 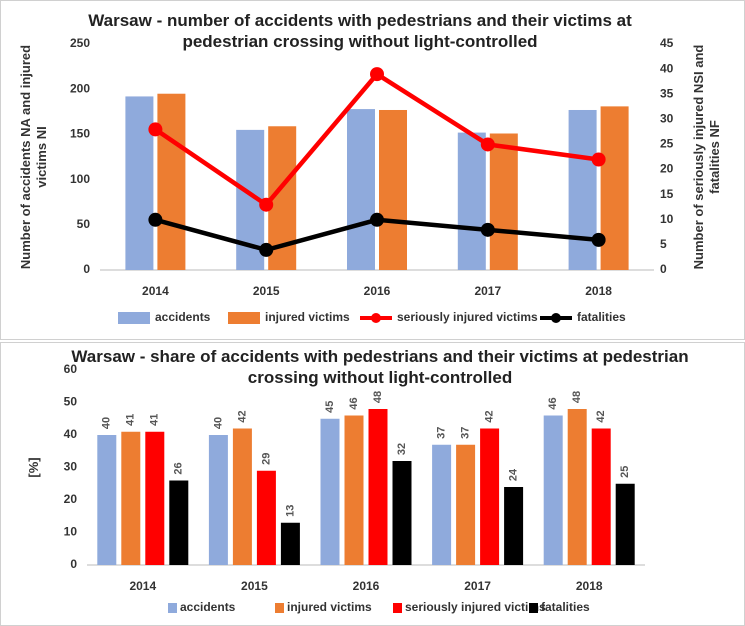 I want to click on value-label: 24, so click(x=514, y=474).